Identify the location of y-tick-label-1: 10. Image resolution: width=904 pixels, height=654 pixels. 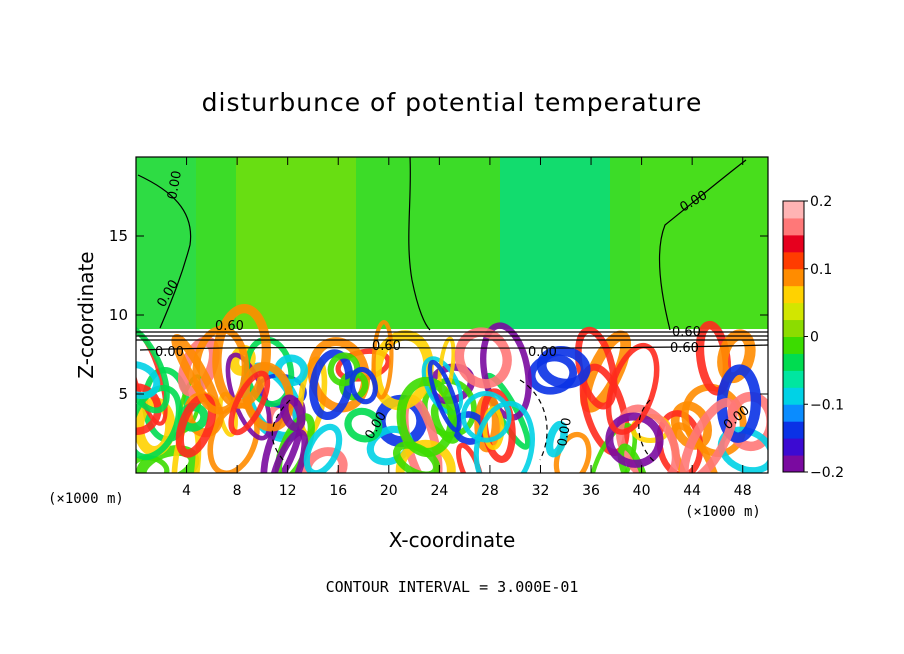
(118, 315).